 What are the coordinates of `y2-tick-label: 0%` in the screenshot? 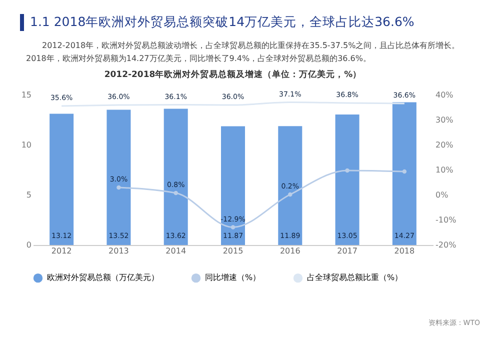 It's located at (442, 195).